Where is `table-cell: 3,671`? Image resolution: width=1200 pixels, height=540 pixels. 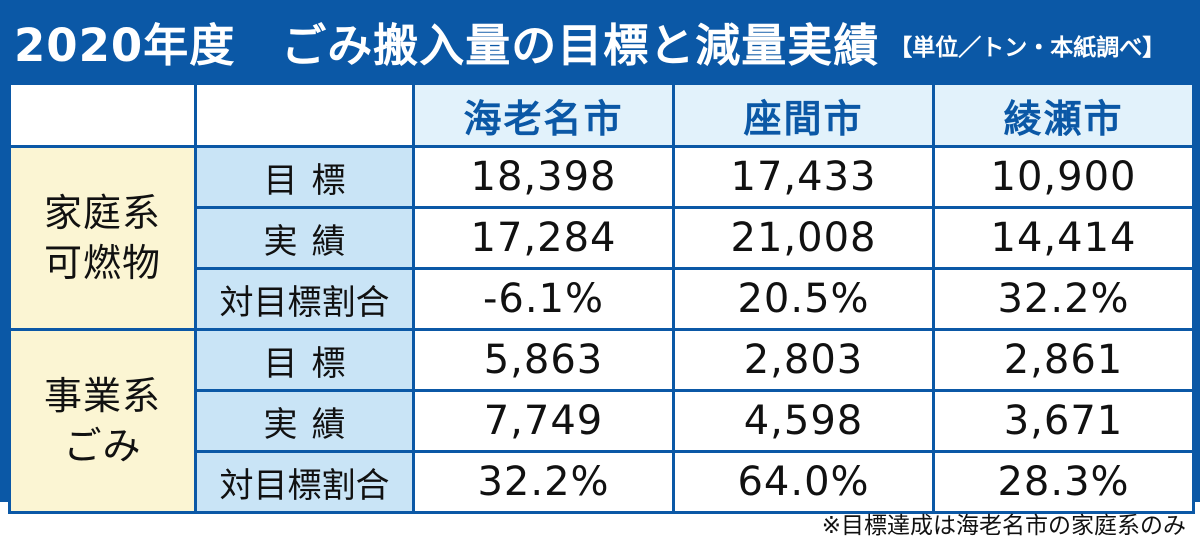 table-cell: 3,671 is located at coordinates (1063, 421).